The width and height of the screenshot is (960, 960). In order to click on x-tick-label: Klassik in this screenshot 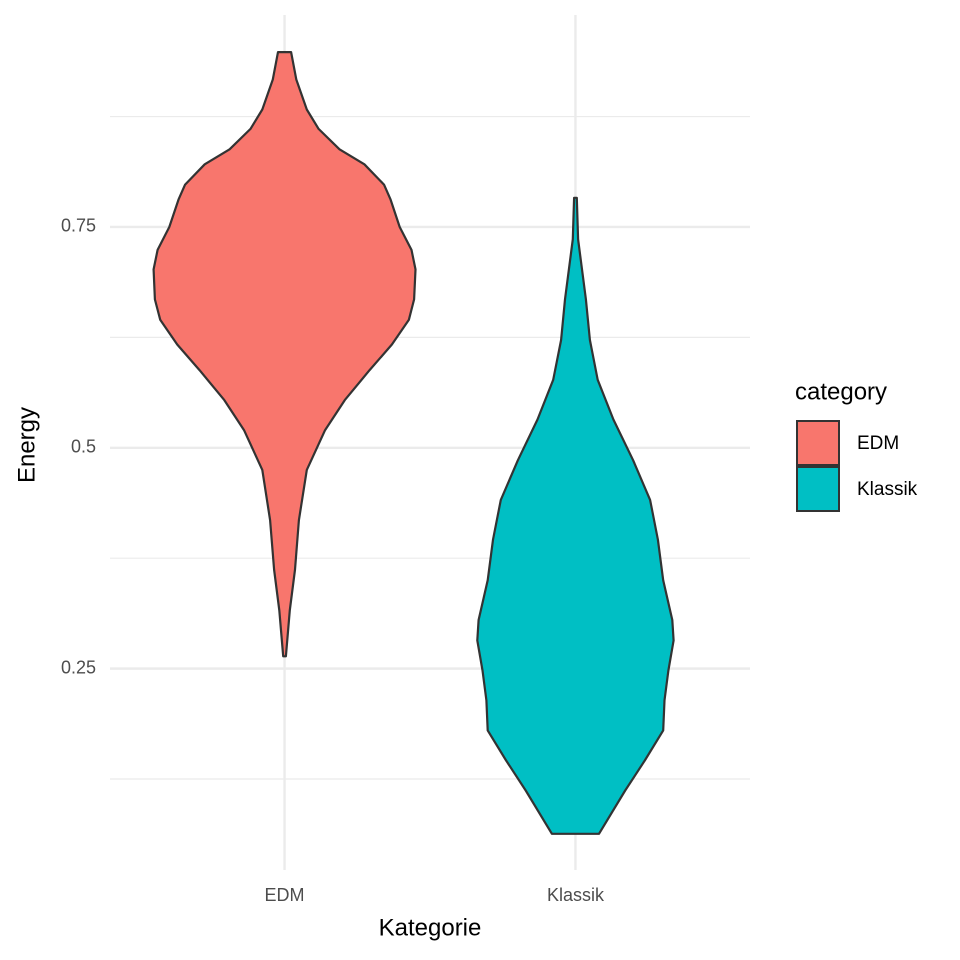, I will do `click(576, 895)`.